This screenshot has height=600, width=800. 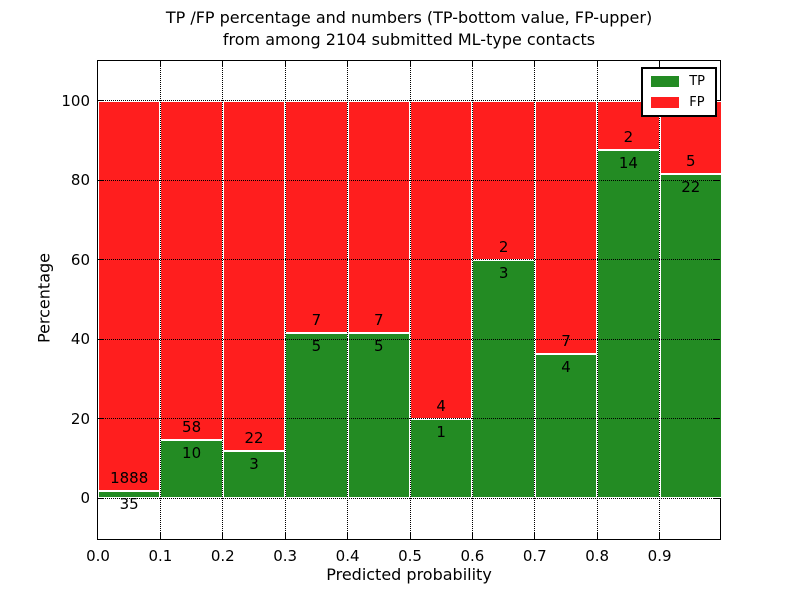 I want to click on tp-count-label: 35, so click(x=129, y=504).